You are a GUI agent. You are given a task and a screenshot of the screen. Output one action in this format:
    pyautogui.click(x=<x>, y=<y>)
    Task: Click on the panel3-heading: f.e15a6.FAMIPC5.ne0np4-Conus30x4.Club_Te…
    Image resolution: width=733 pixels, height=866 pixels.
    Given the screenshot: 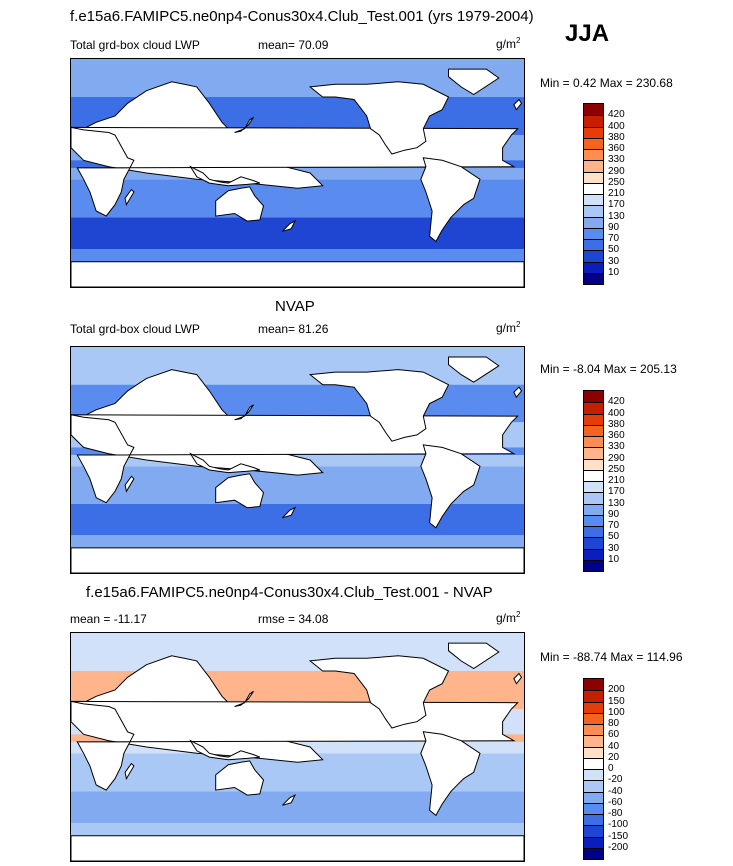 What is the action you would take?
    pyautogui.click(x=289, y=592)
    